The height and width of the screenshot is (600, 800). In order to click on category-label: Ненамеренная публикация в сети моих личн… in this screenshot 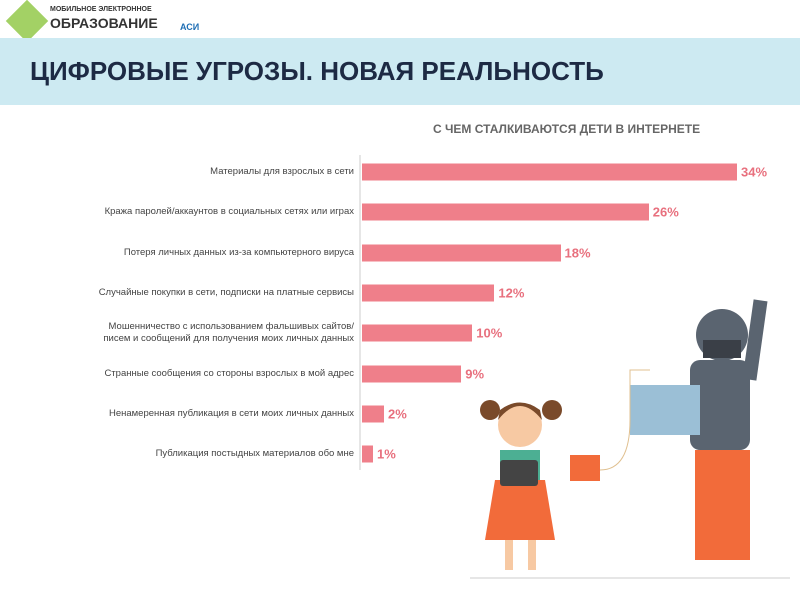, I will do `click(231, 413)`.